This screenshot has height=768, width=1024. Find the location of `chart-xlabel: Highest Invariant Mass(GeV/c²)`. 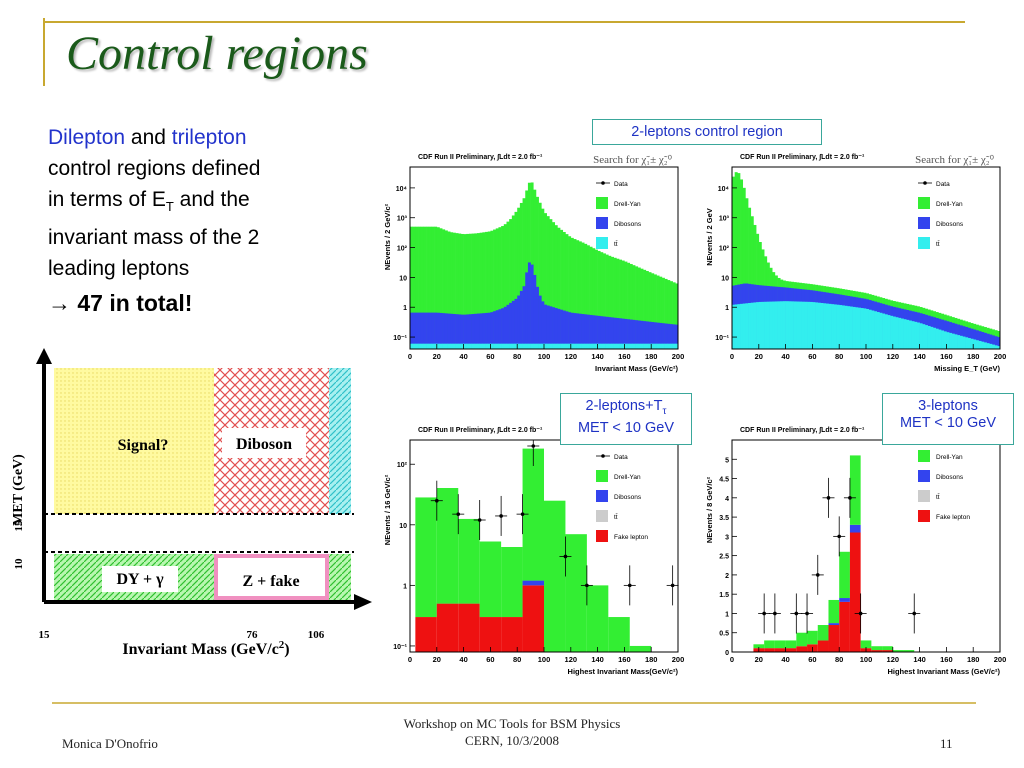

chart-xlabel: Highest Invariant Mass(GeV/c²) is located at coordinates (623, 671).